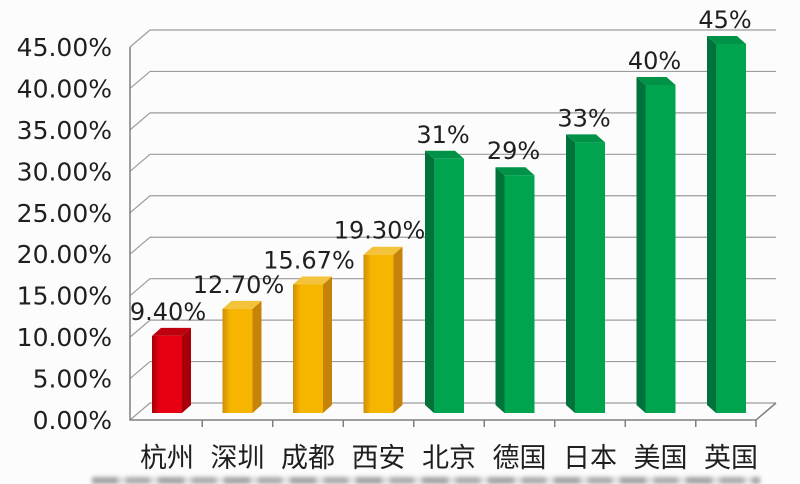 This screenshot has width=800, height=484. Describe the element at coordinates (309, 261) in the screenshot. I see `bar-value-label: 15.67%` at that location.